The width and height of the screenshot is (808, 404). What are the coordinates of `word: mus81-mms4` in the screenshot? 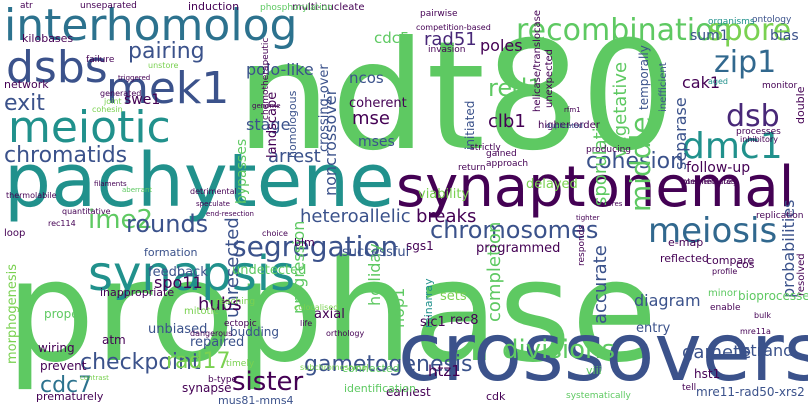 It's located at (256, 399).